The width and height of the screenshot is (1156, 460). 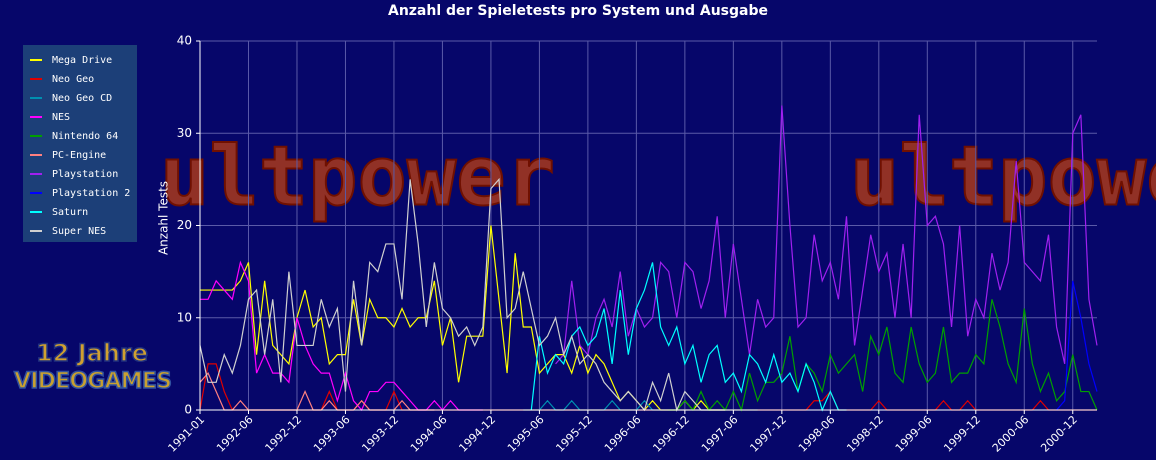 I want to click on legend-label: Super NES, so click(x=79, y=231).